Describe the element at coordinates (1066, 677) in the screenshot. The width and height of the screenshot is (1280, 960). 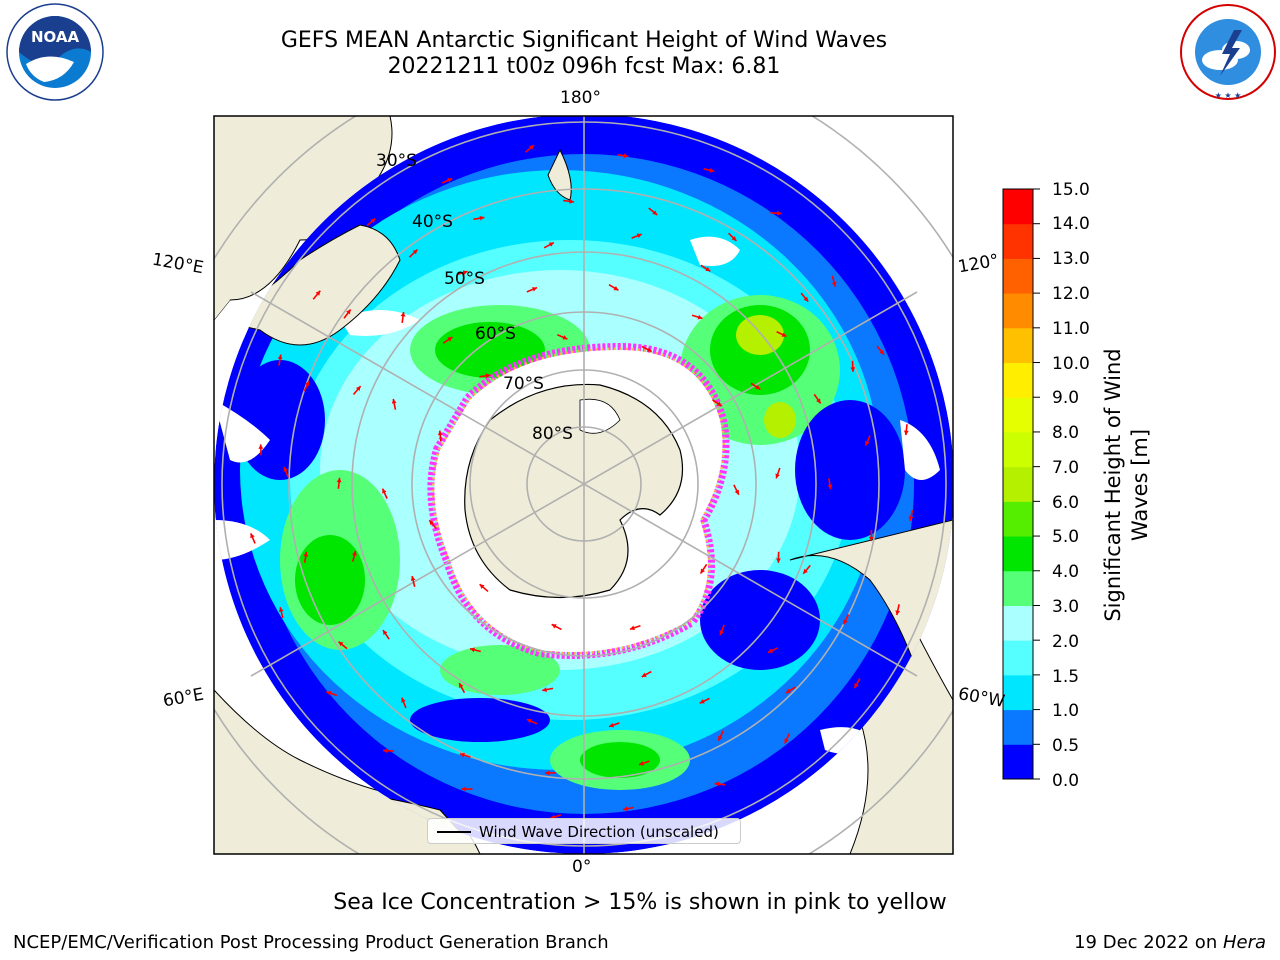
I see `colorbar-tick: 1.5` at that location.